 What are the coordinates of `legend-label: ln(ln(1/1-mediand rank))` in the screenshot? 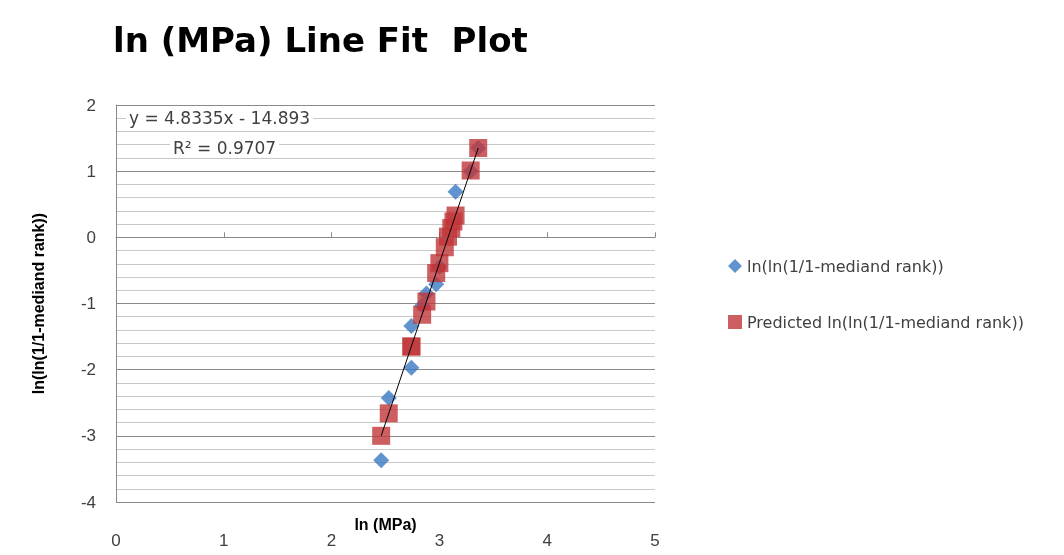 It's located at (845, 266).